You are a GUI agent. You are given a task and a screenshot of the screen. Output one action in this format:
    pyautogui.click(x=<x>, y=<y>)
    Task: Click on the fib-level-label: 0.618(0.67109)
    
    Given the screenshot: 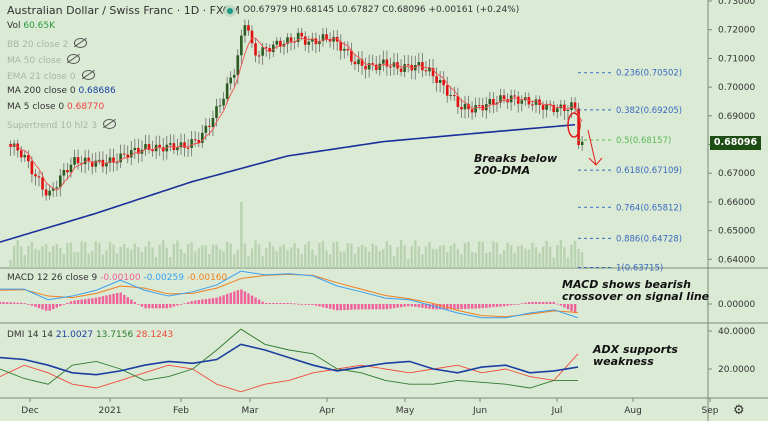 What is the action you would take?
    pyautogui.click(x=649, y=171)
    